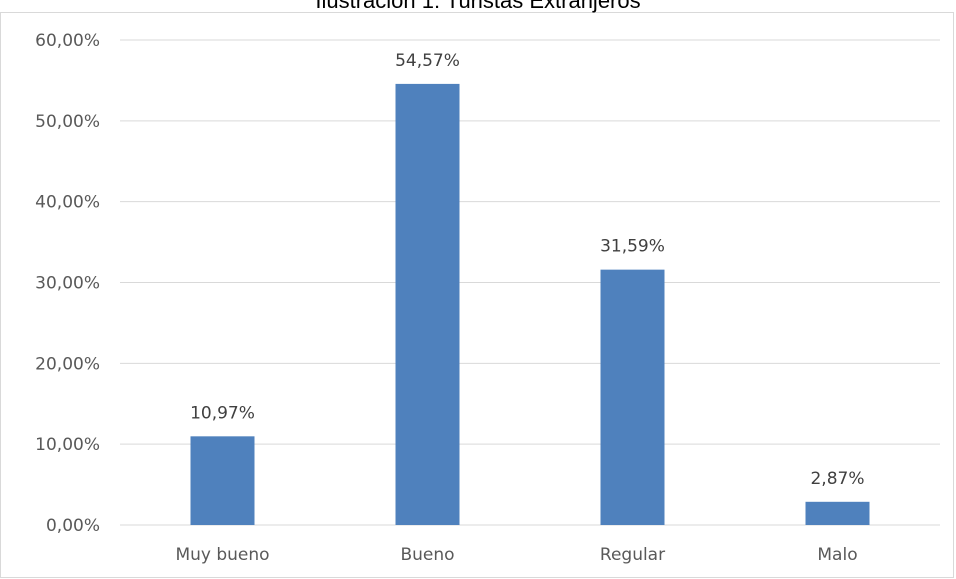 The width and height of the screenshot is (956, 579). What do you see at coordinates (73, 526) in the screenshot?
I see `y-tick-label: 0,00%` at bounding box center [73, 526].